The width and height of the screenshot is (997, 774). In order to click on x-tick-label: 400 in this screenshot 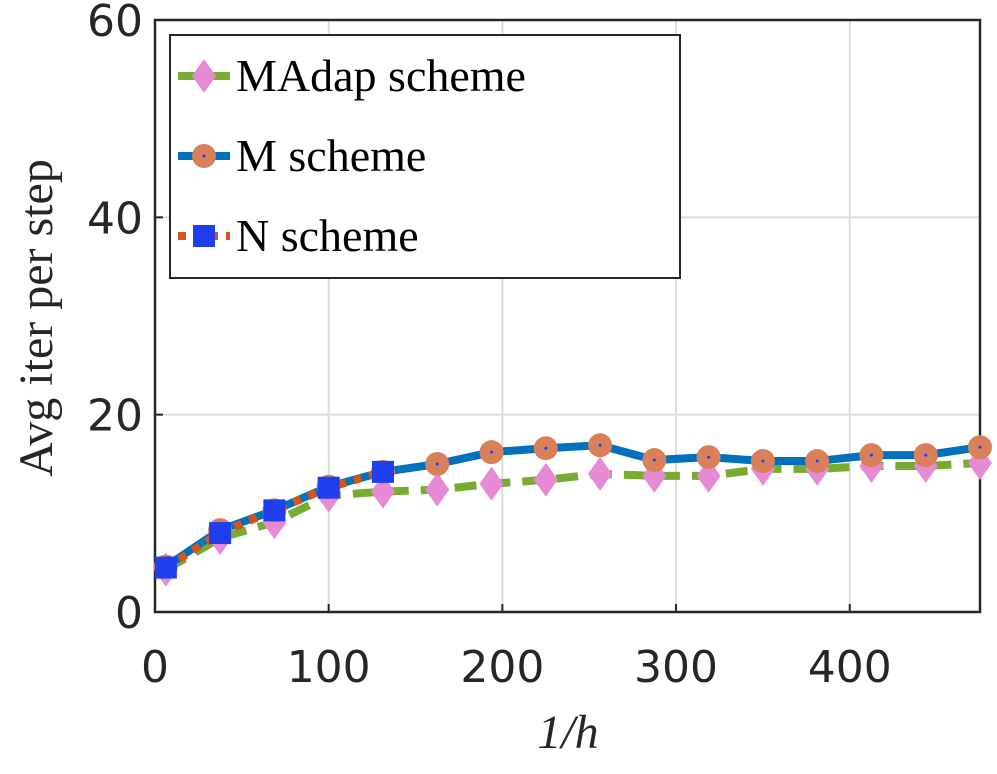, I will do `click(850, 667)`.